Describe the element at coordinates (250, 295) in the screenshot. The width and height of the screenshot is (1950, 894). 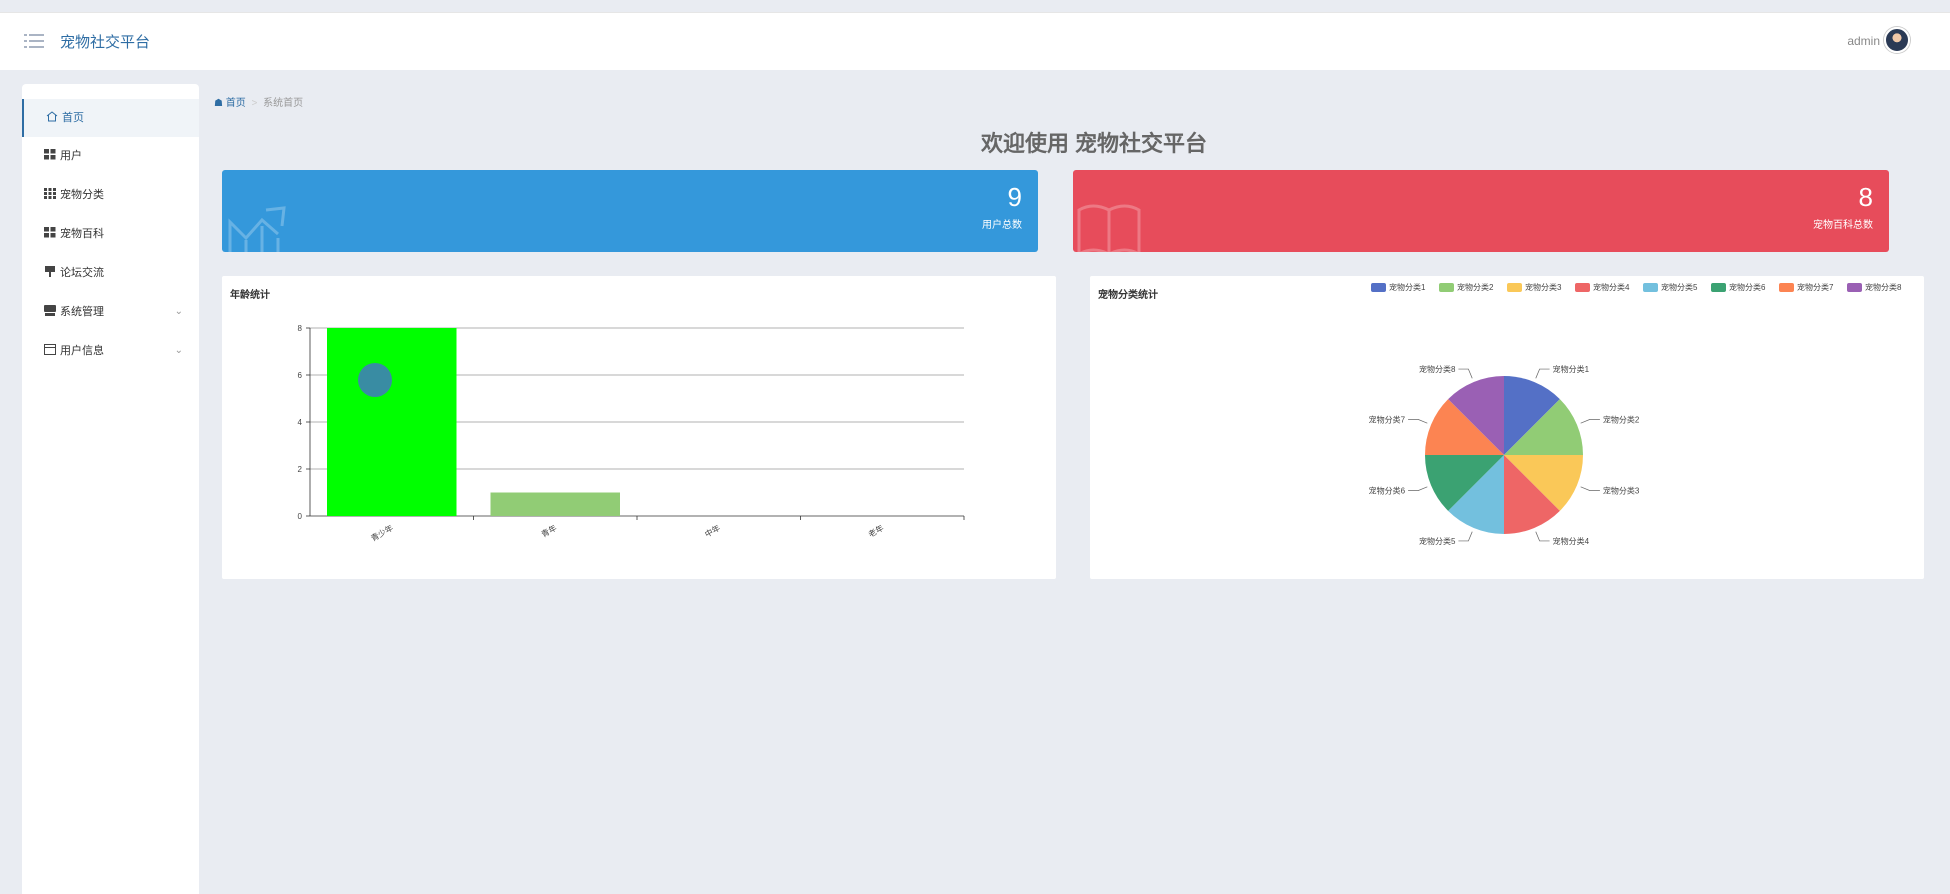
I see `chart-title: 年龄统计` at that location.